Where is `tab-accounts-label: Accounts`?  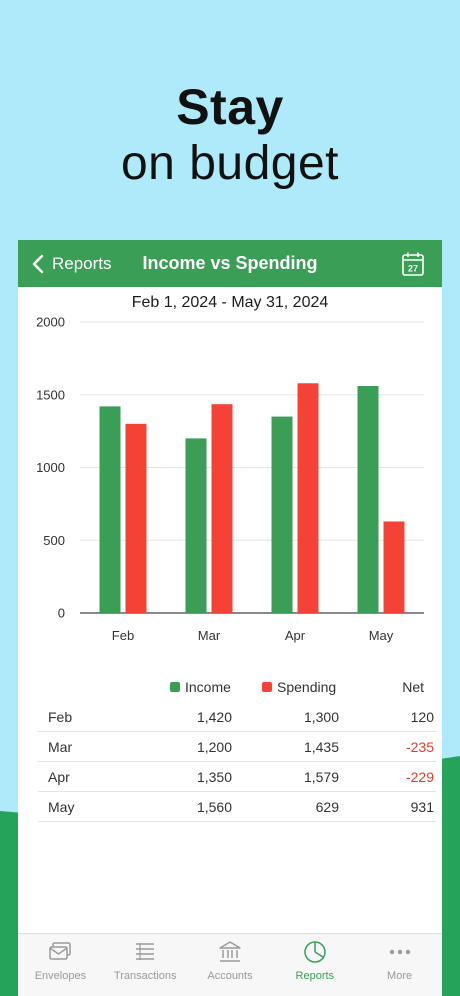 tab-accounts-label: Accounts is located at coordinates (230, 976).